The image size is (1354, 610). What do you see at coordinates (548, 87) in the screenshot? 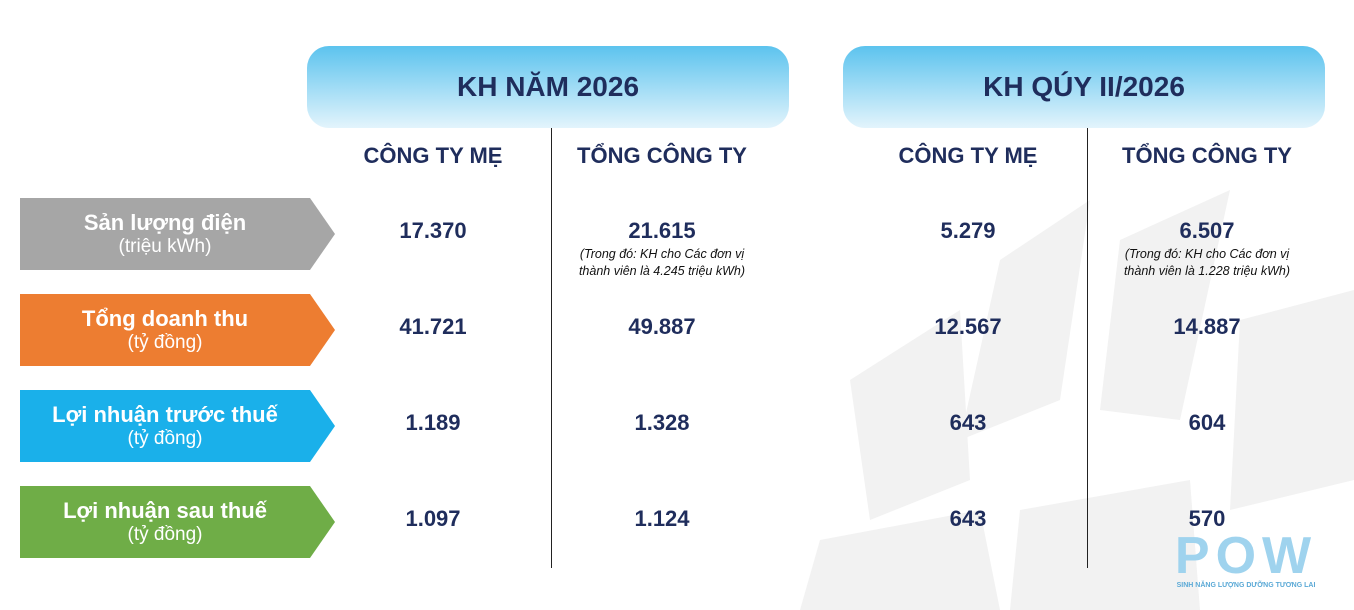
I see `group-header: KH NĂM 2026` at bounding box center [548, 87].